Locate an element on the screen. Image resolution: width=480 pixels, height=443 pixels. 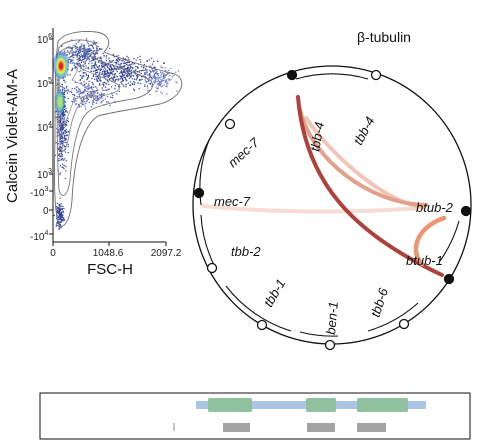
link-mec7-btub2 is located at coordinates (313, 209).